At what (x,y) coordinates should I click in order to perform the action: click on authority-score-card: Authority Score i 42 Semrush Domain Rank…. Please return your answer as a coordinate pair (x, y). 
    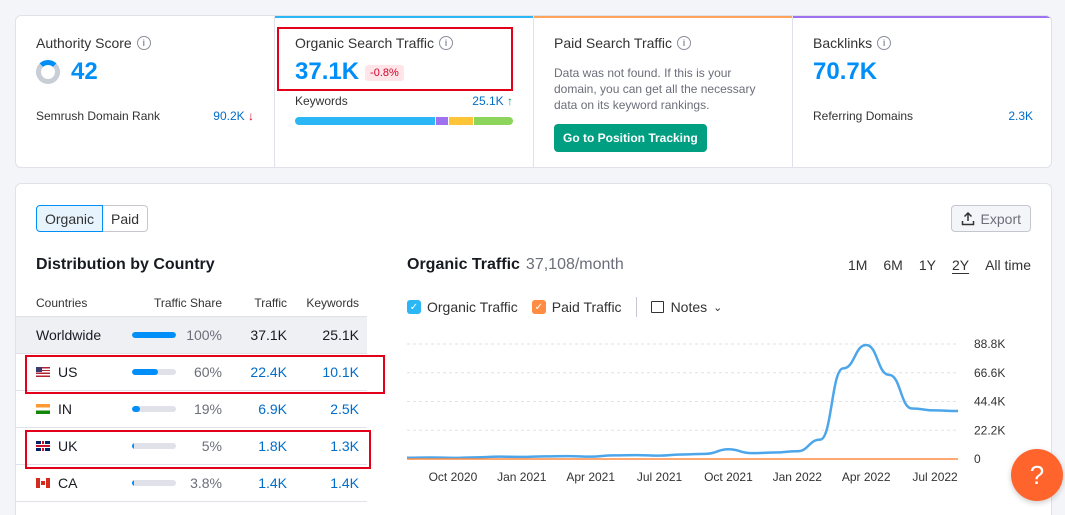
    Looking at the image, I should click on (145, 91).